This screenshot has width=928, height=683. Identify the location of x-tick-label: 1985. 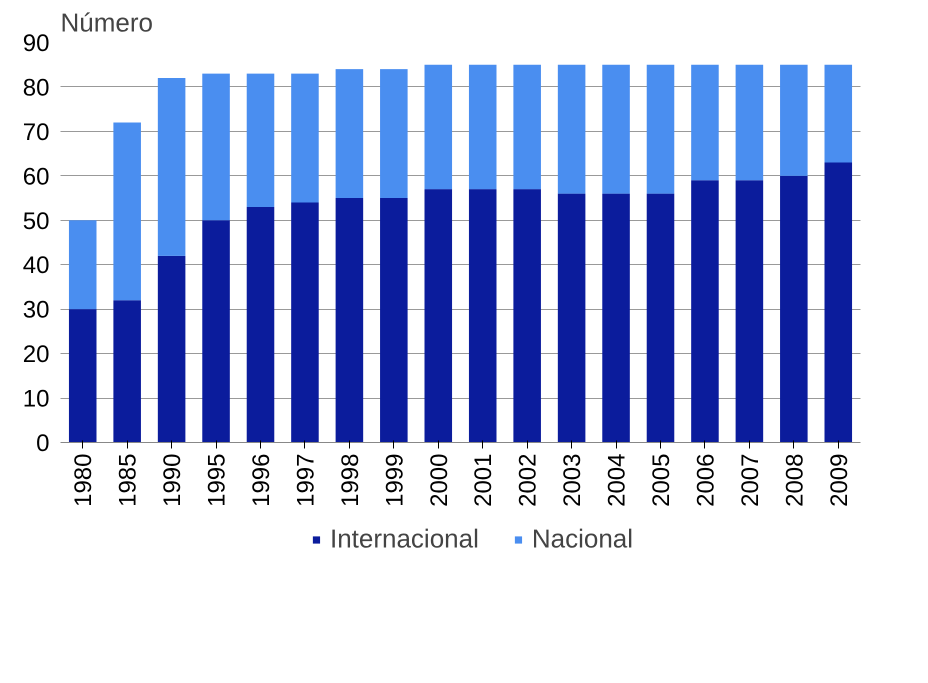
(128, 480).